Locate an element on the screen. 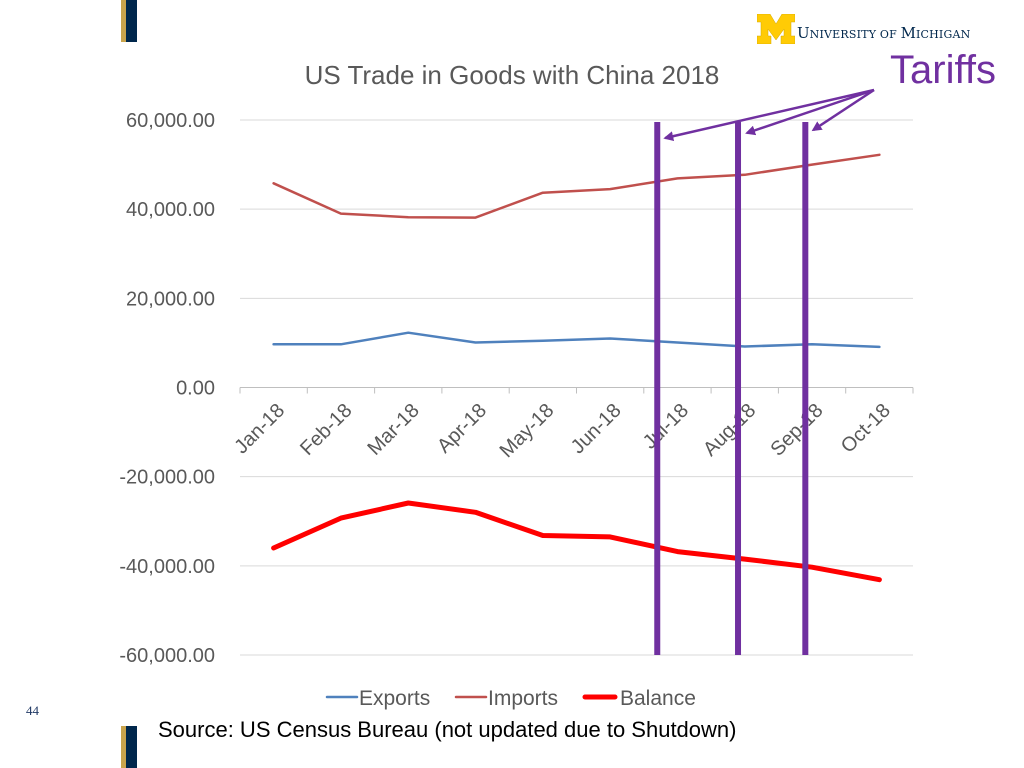 This screenshot has height=768, width=1024. block-m-icon is located at coordinates (776, 29).